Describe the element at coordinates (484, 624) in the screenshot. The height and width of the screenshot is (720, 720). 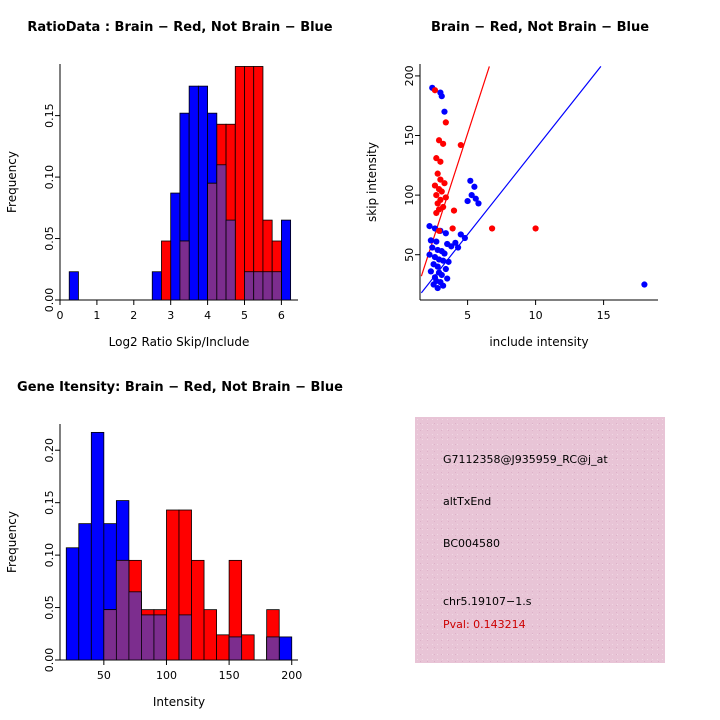
I see `pval-text: Pval: 0.143214` at that location.